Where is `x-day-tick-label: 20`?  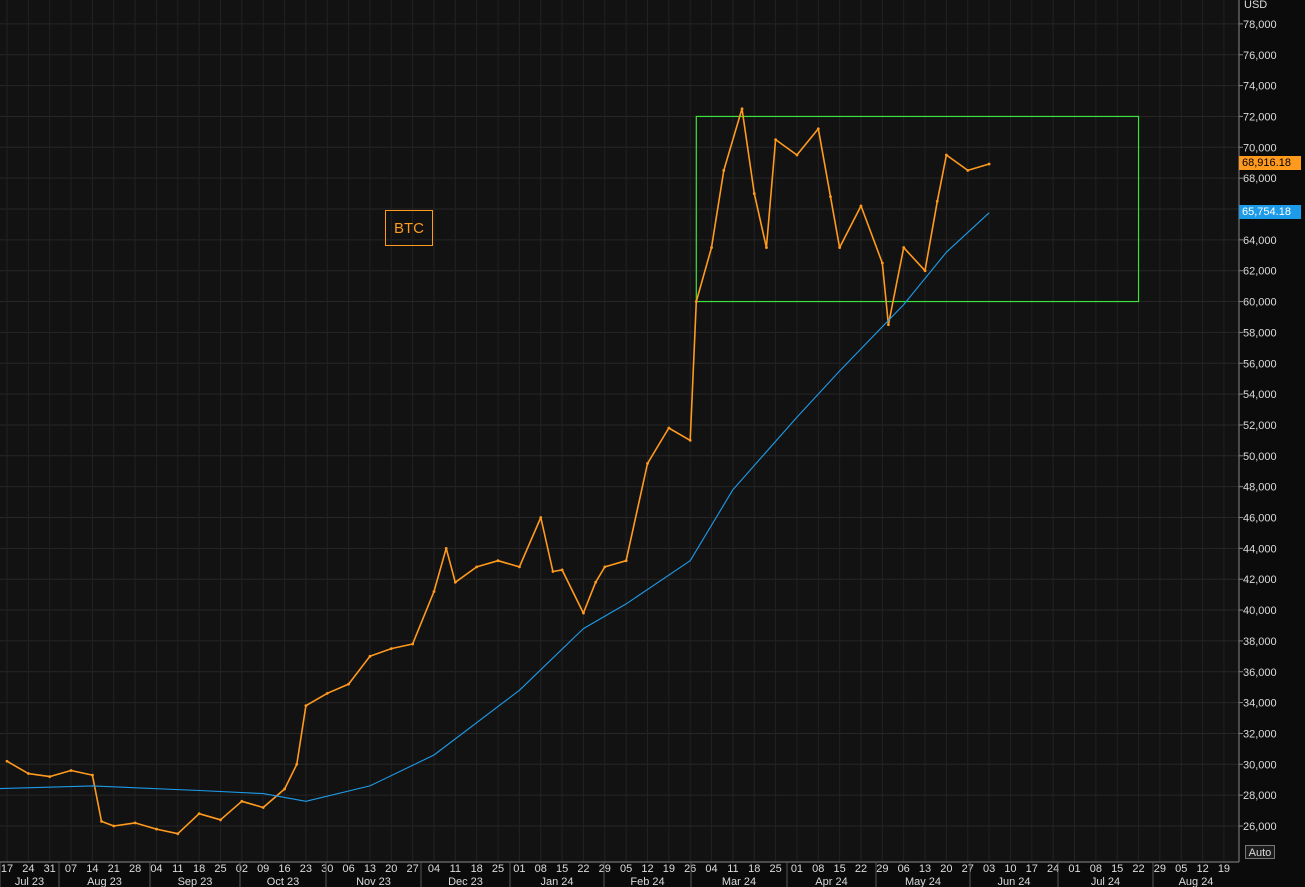 x-day-tick-label: 20 is located at coordinates (391, 869).